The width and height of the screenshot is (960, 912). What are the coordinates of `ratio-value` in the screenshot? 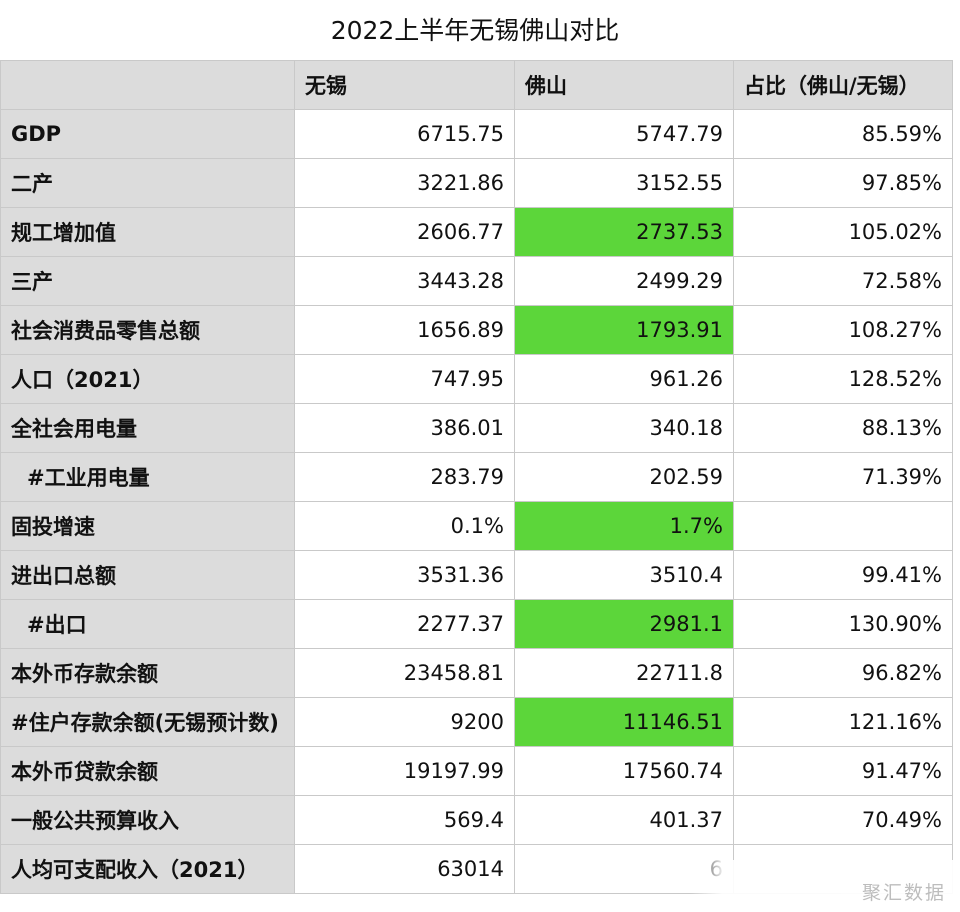 It's located at (843, 526).